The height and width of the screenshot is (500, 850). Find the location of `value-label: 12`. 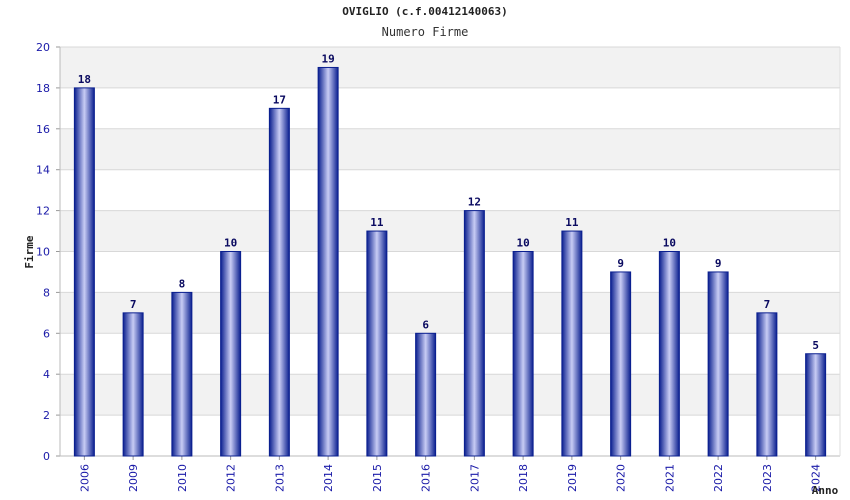

value-label: 12 is located at coordinates (474, 202).